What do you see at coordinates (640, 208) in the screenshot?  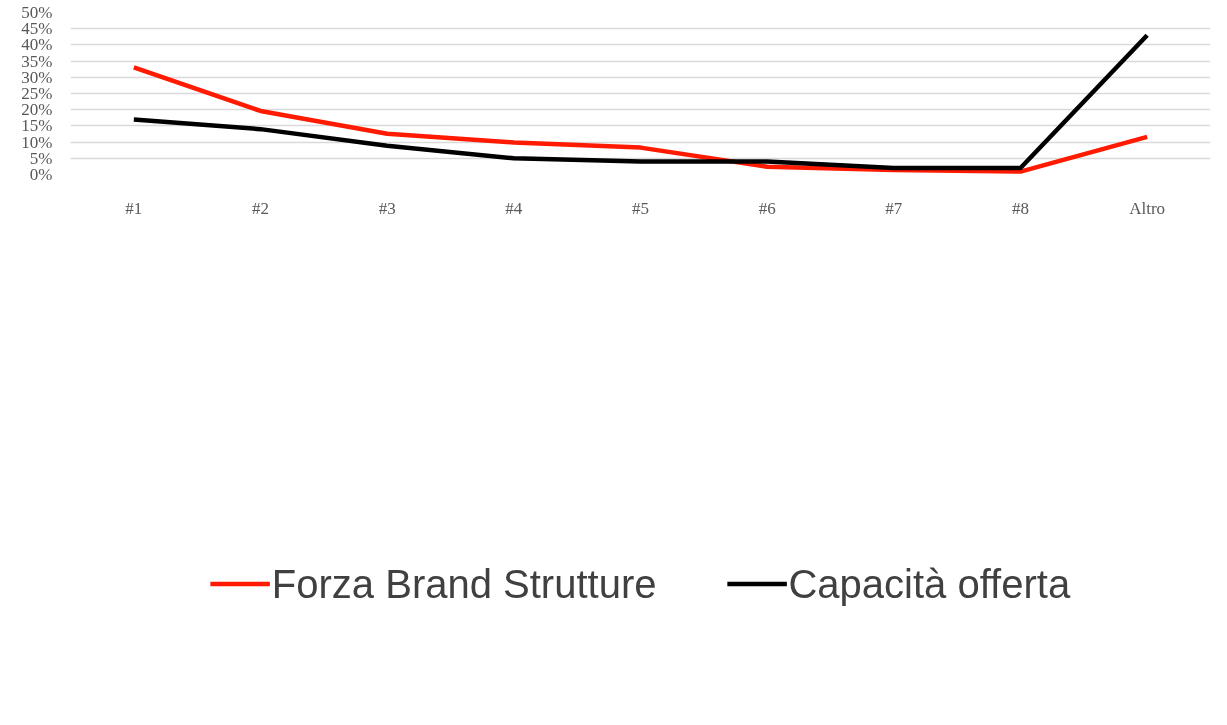 I see `x-tick-label: #5` at bounding box center [640, 208].